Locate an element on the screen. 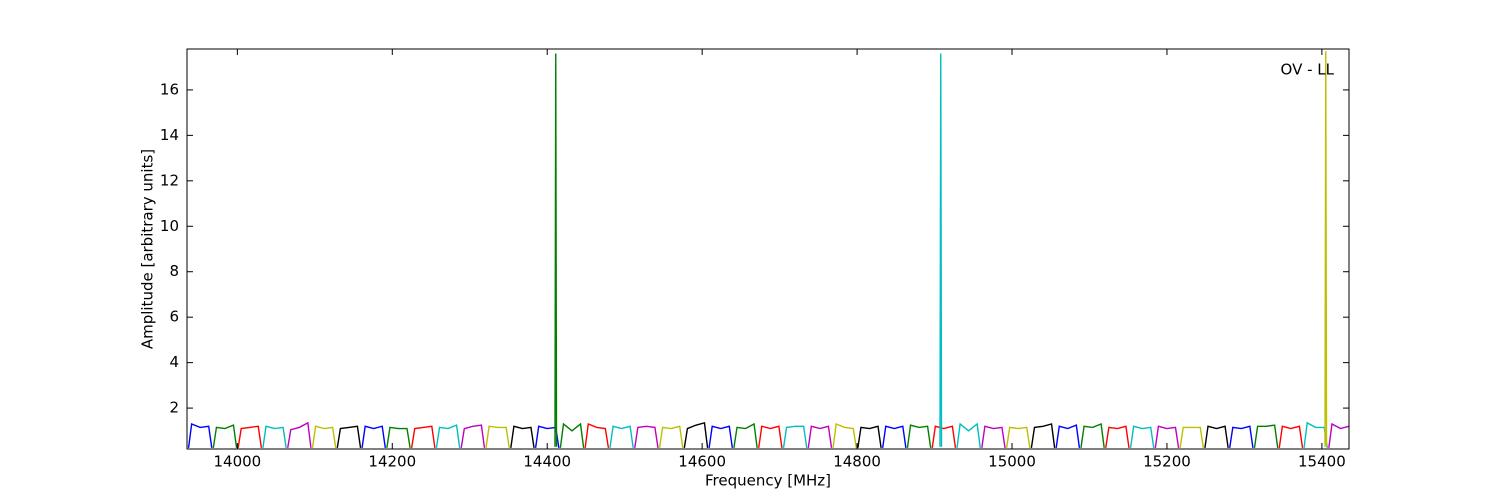 This screenshot has height=500, width=1500. y-tick-label: 14 is located at coordinates (169, 135).